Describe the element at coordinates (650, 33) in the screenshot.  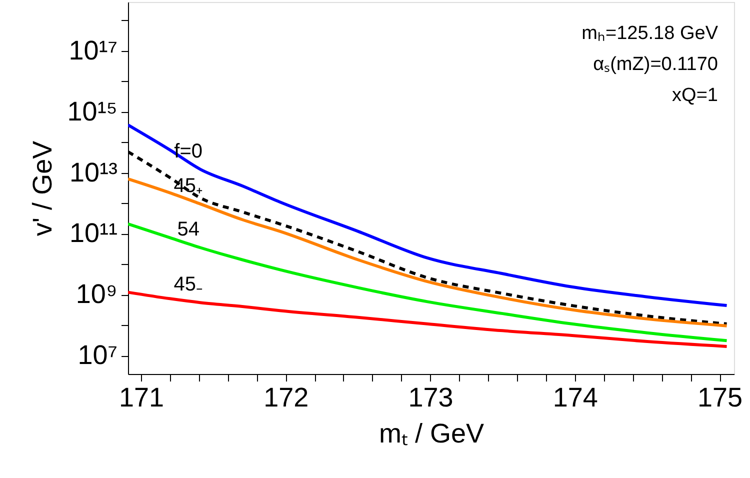
I see `annotation: mₕ=125.18 GeV` at that location.